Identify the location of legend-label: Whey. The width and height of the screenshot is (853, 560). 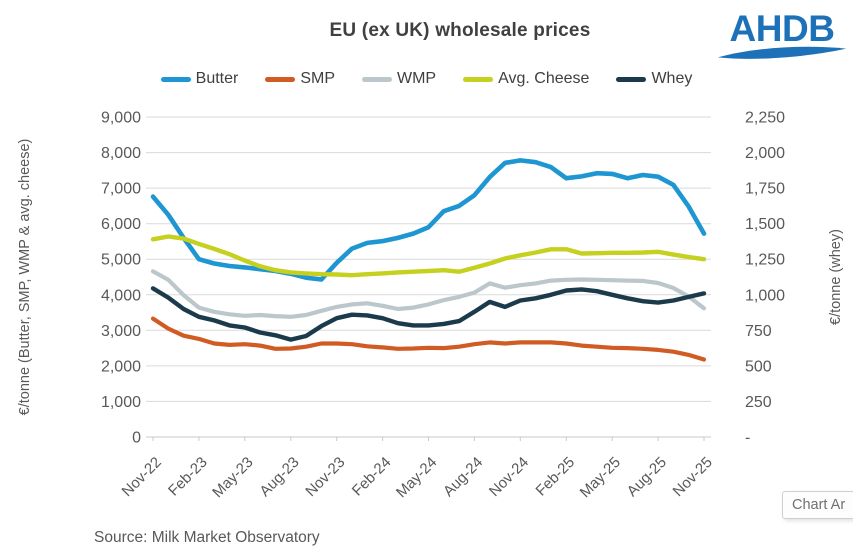
(672, 78).